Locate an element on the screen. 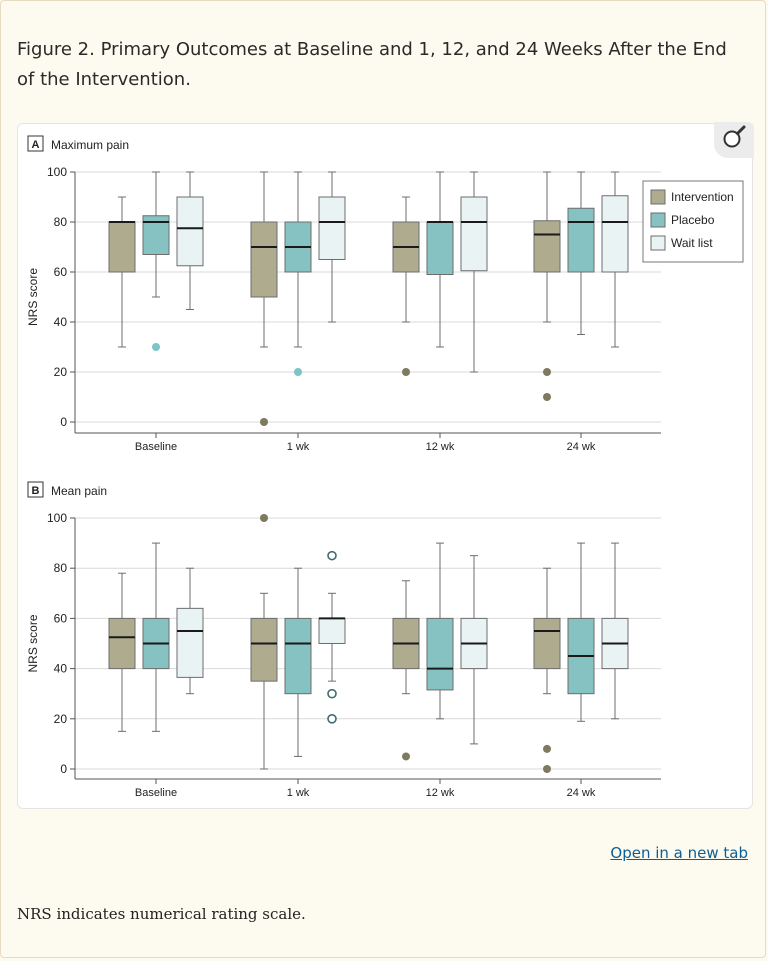 Image resolution: width=768 pixels, height=961 pixels. panel-letter: B is located at coordinates (36, 491).